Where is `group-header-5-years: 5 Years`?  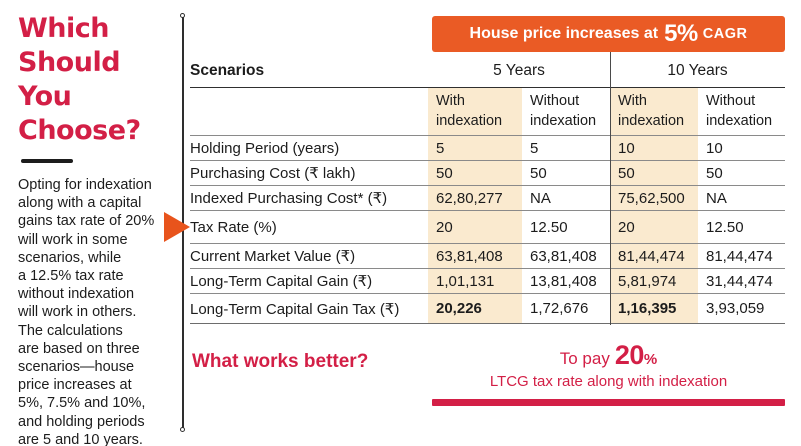 group-header-5-years: 5 Years is located at coordinates (519, 70).